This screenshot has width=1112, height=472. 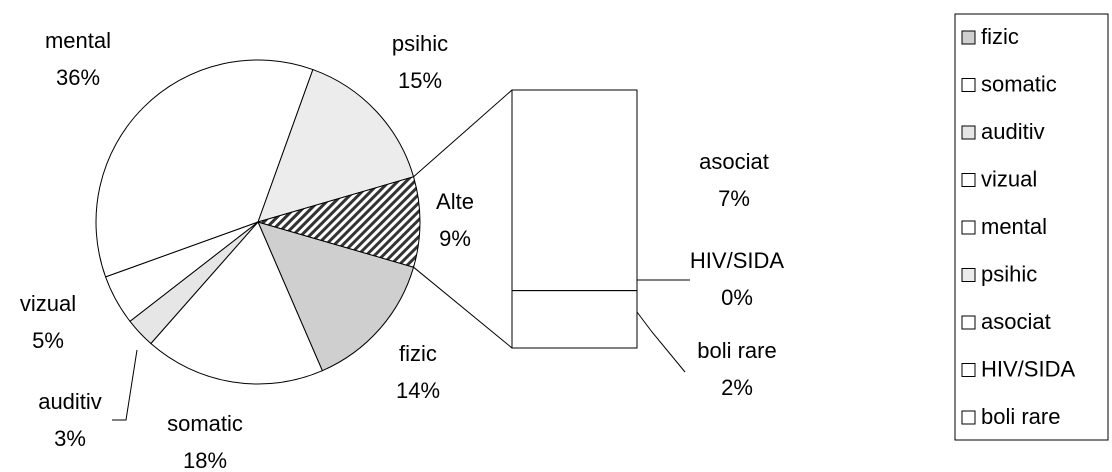 What do you see at coordinates (1019, 83) in the screenshot?
I see `legend-label: somatic` at bounding box center [1019, 83].